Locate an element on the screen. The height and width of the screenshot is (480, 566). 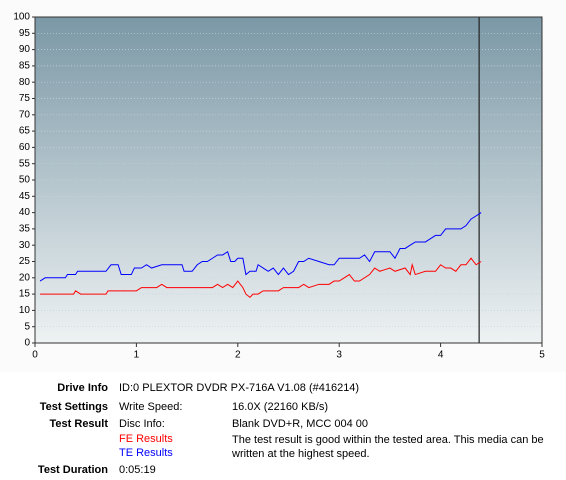
y-tick-label: 15 is located at coordinates (25, 294).